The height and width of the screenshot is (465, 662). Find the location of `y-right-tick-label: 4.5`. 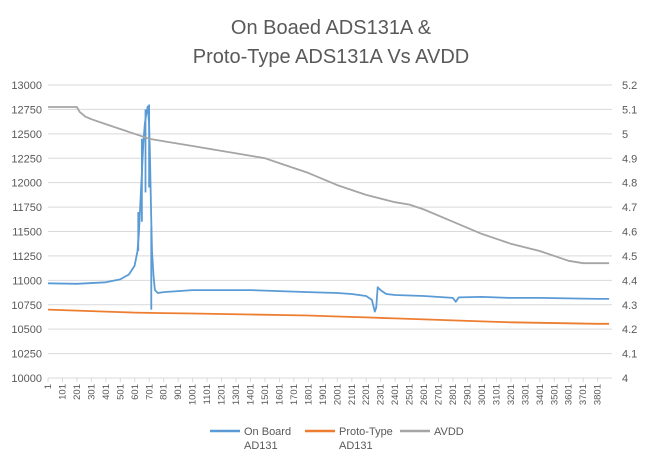

y-right-tick-label: 4.5 is located at coordinates (629, 257).